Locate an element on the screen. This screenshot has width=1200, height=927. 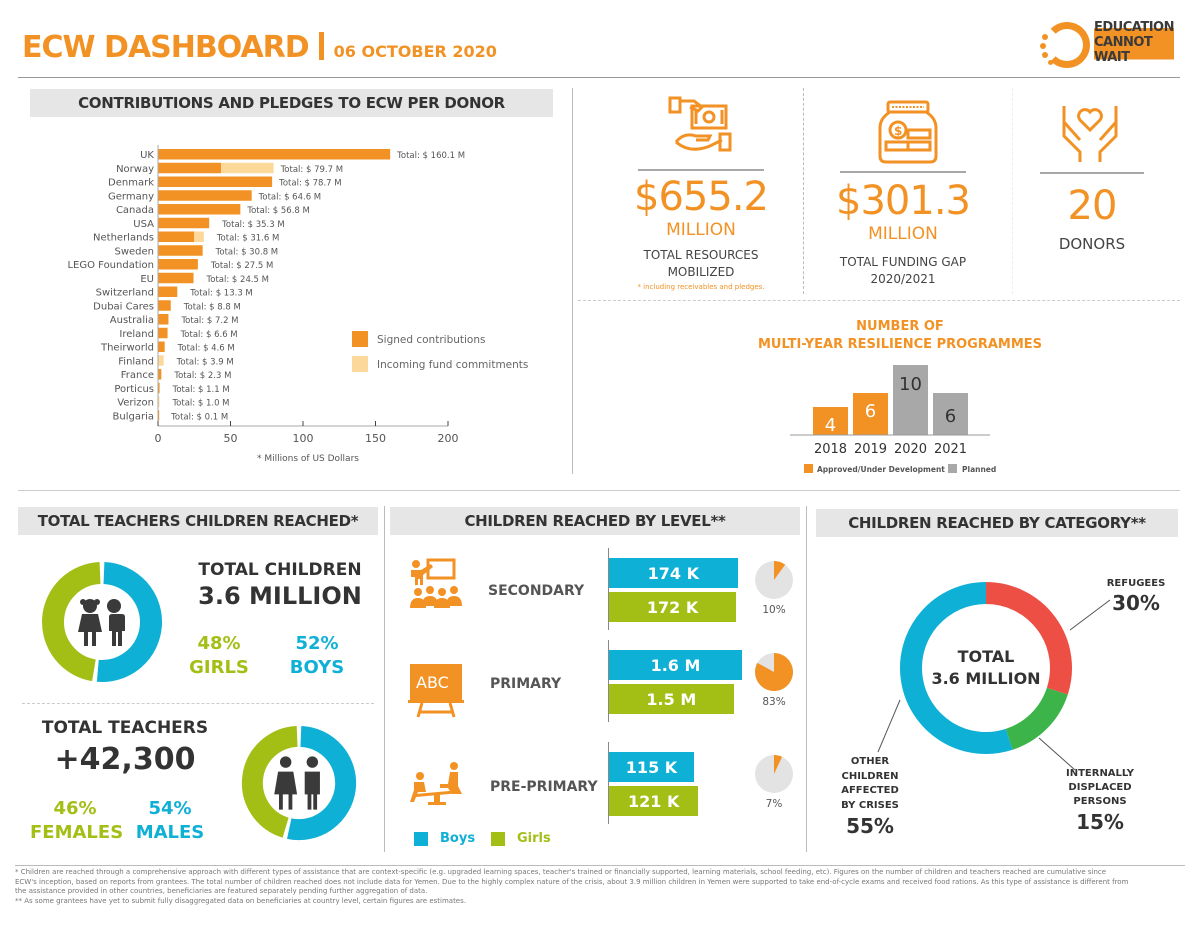
x-tick-label: 150 is located at coordinates (375, 438).